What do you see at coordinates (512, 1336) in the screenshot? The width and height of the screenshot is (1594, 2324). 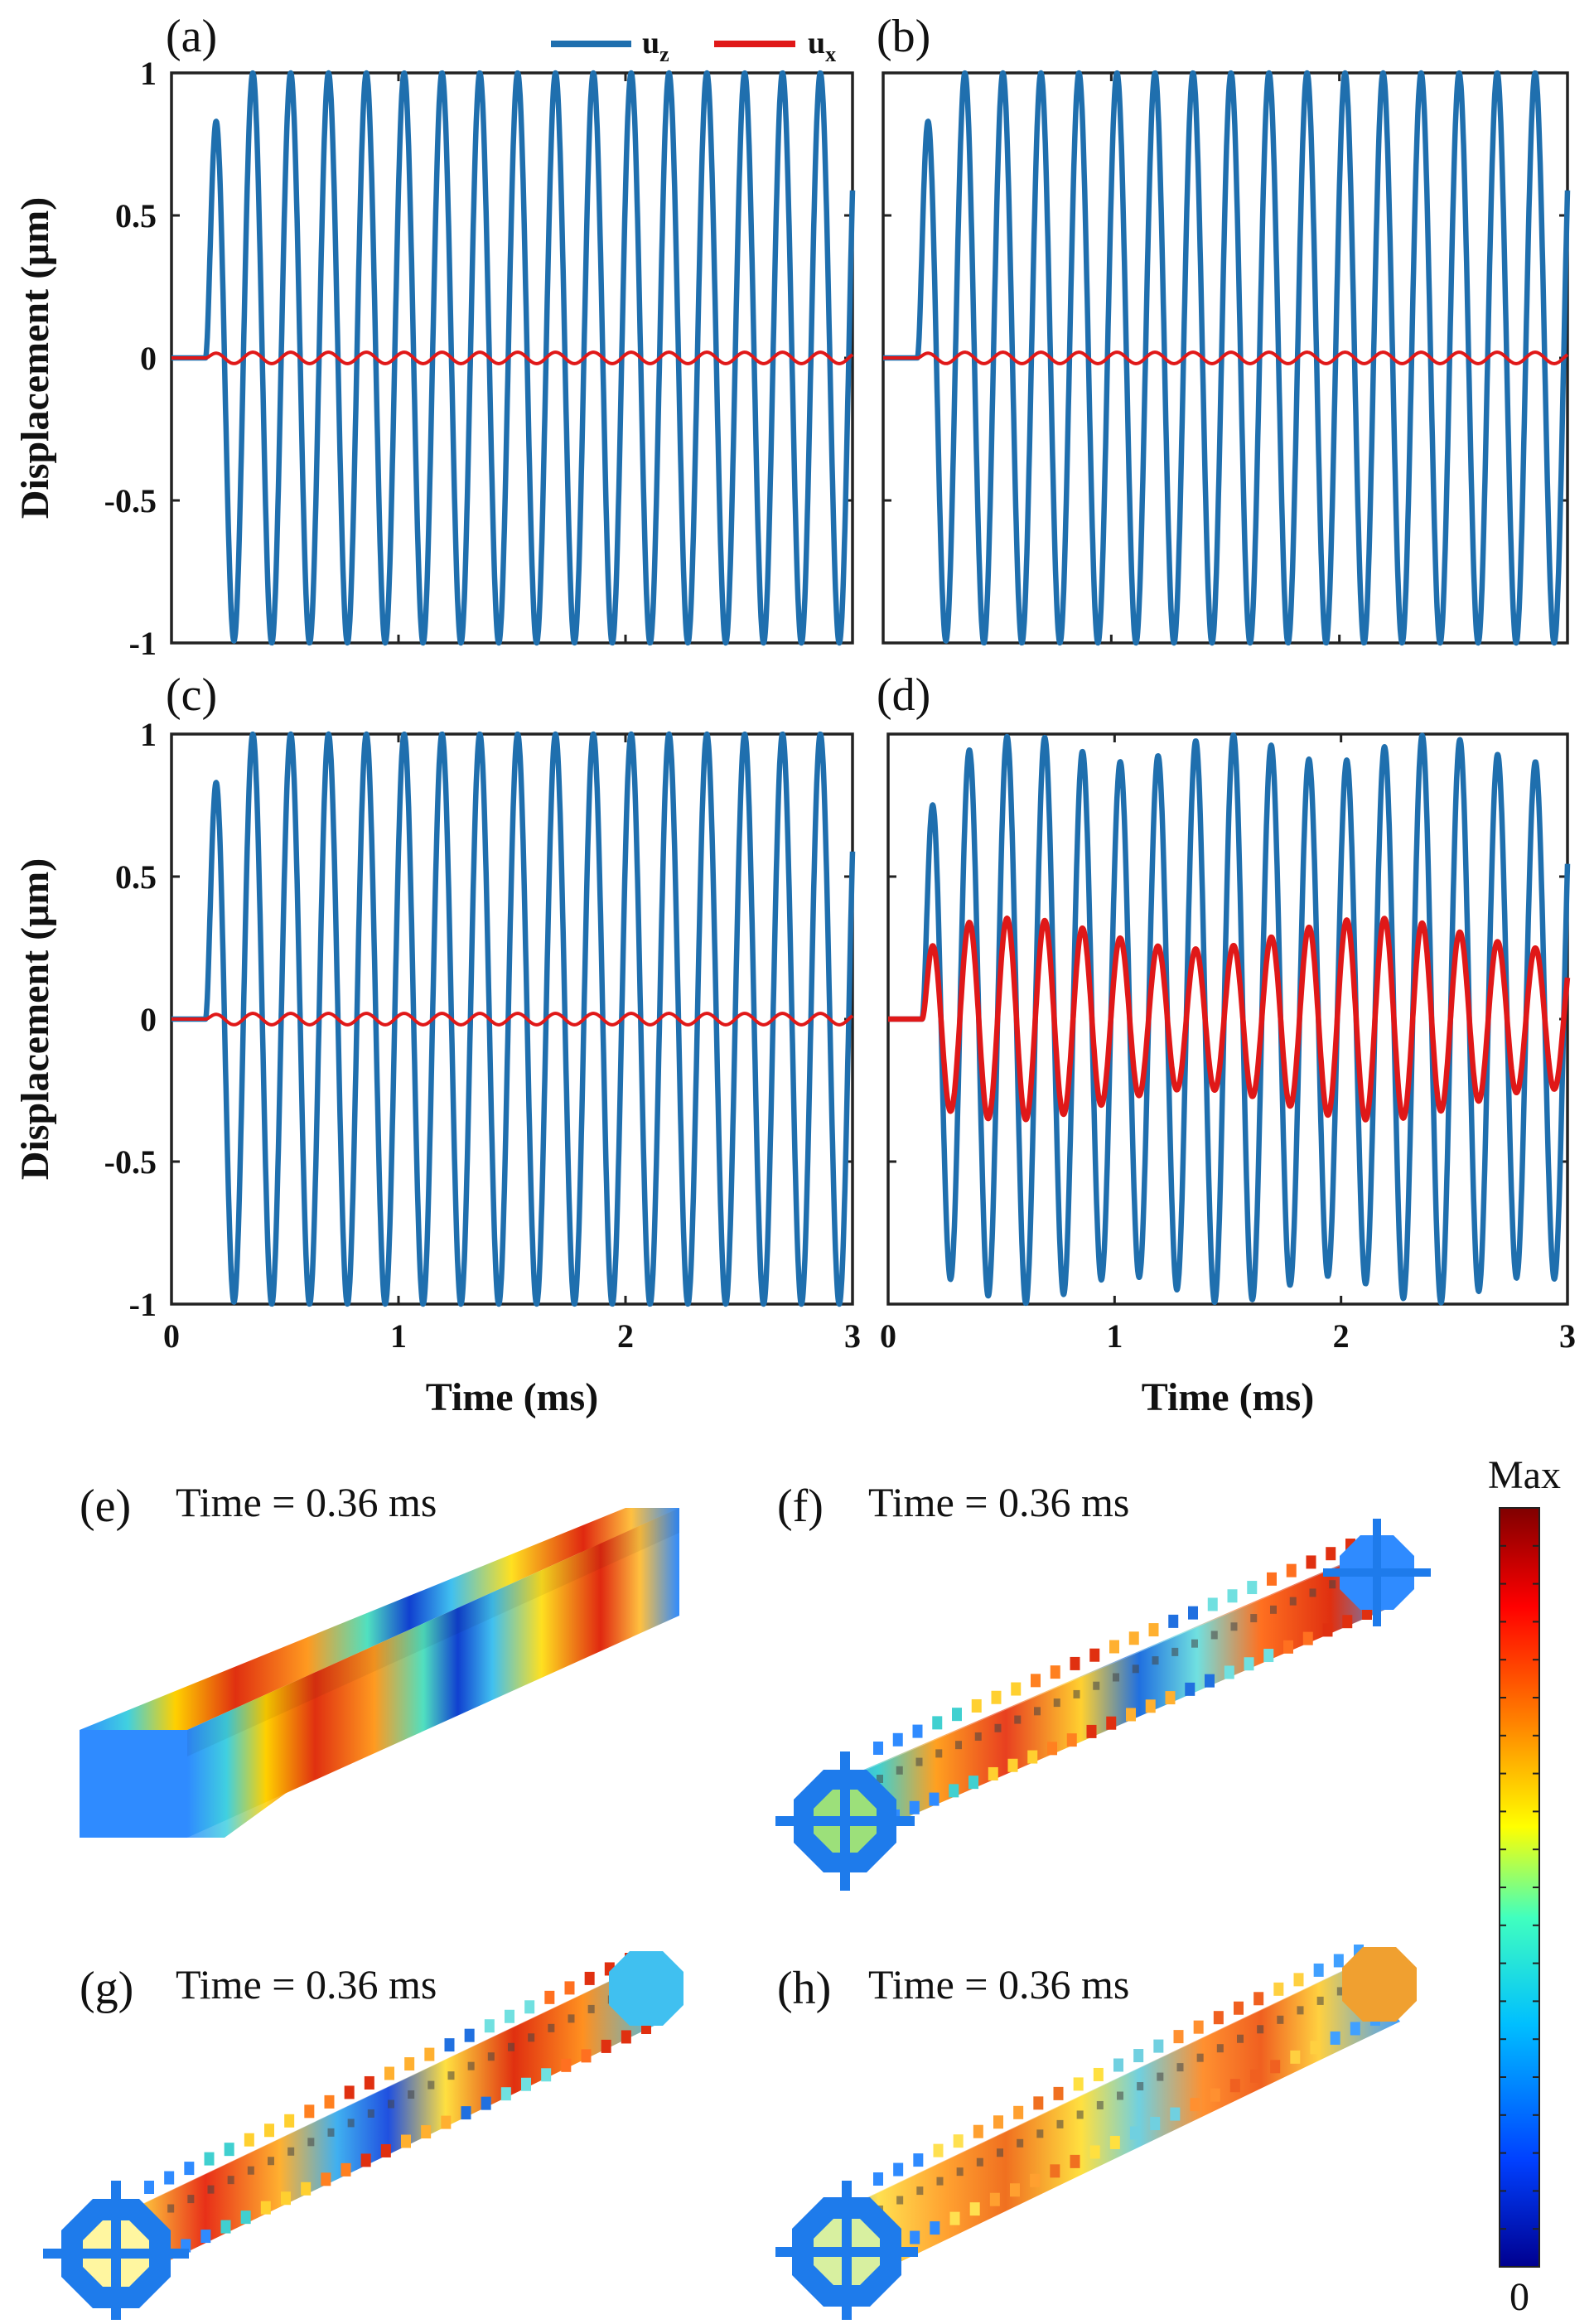 I see `x-tick-labels-c: 0 1 2 3` at bounding box center [512, 1336].